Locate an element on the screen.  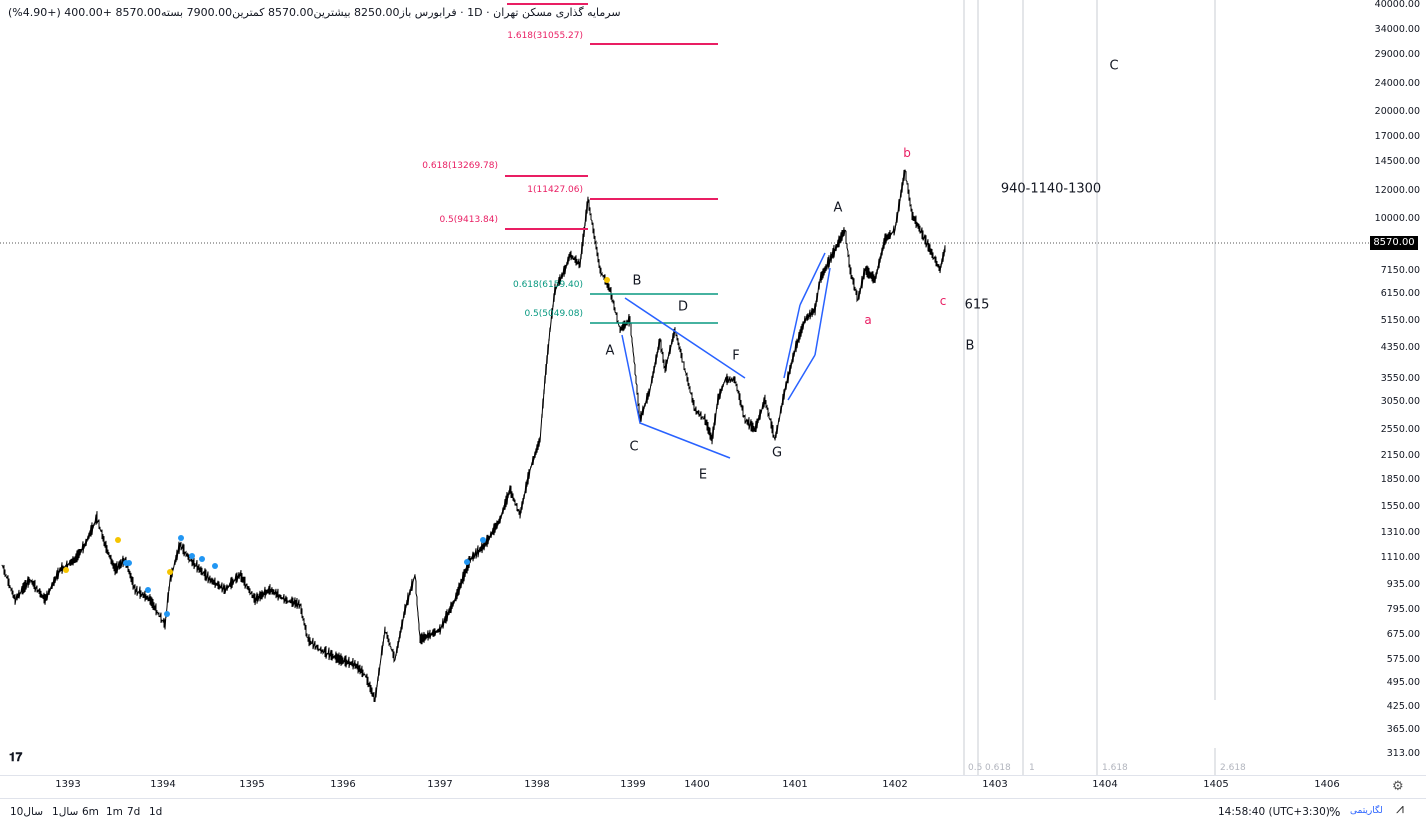
time-tick: 1394 is located at coordinates (163, 784).